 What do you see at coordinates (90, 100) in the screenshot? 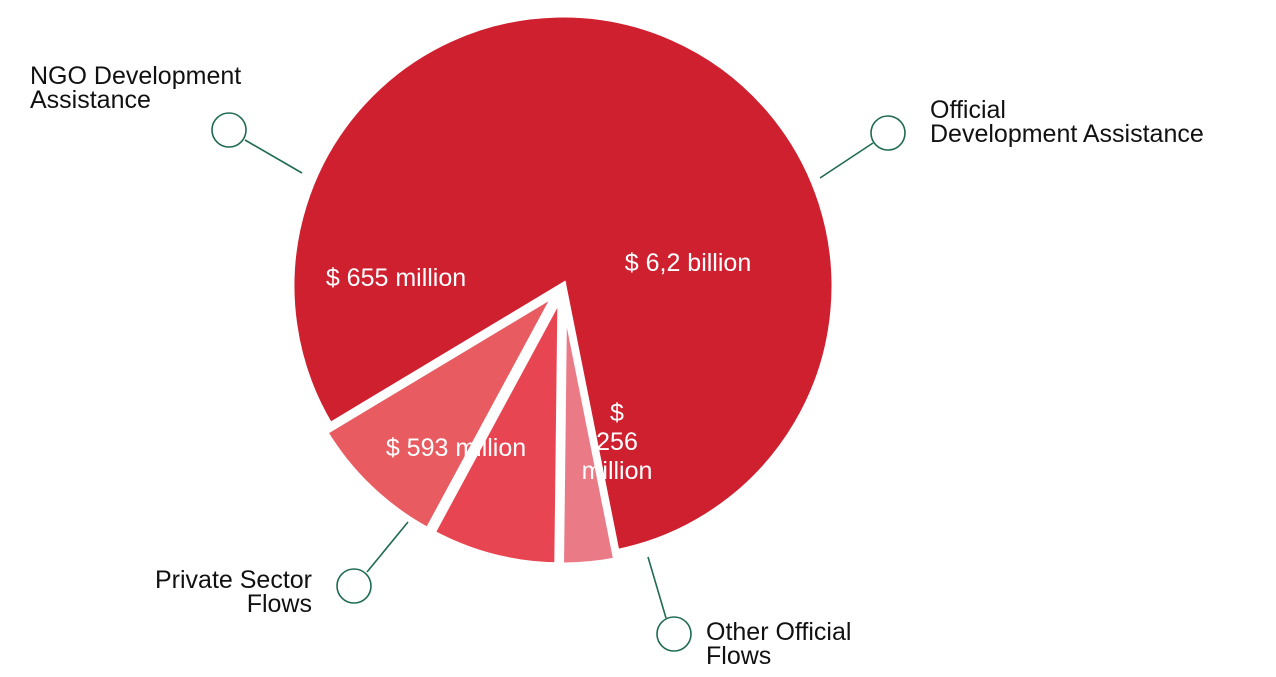
I see `slice-name-label: Assistance` at bounding box center [90, 100].